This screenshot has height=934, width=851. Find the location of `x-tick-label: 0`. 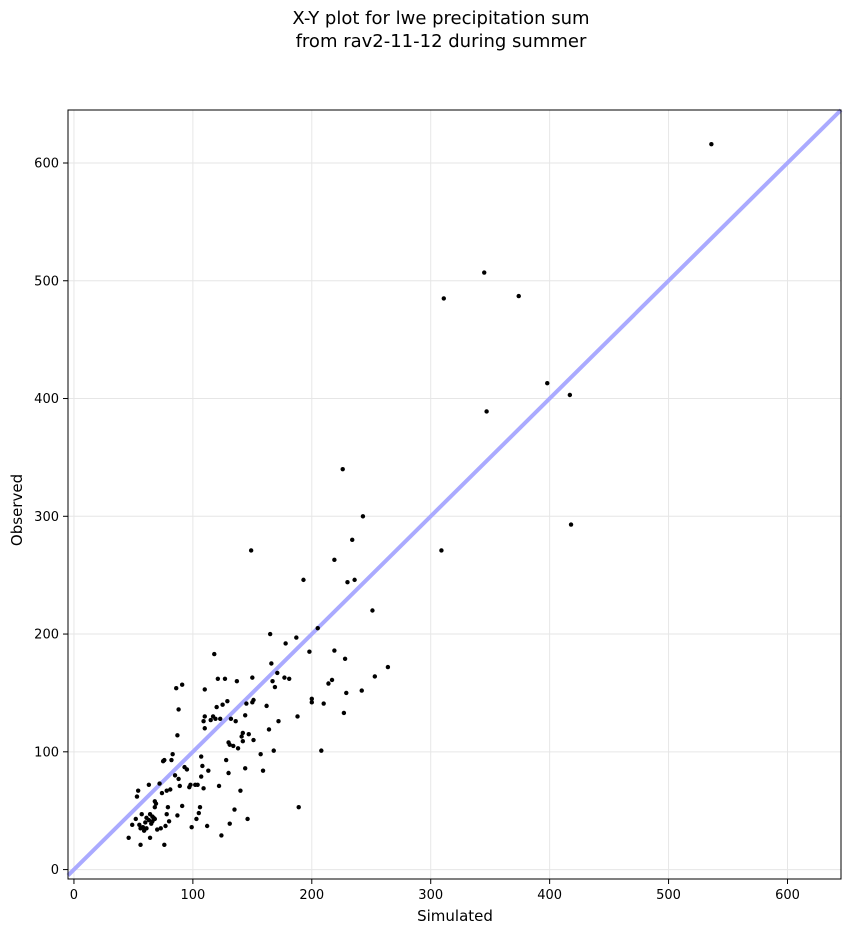

x-tick-label: 0 is located at coordinates (74, 895).